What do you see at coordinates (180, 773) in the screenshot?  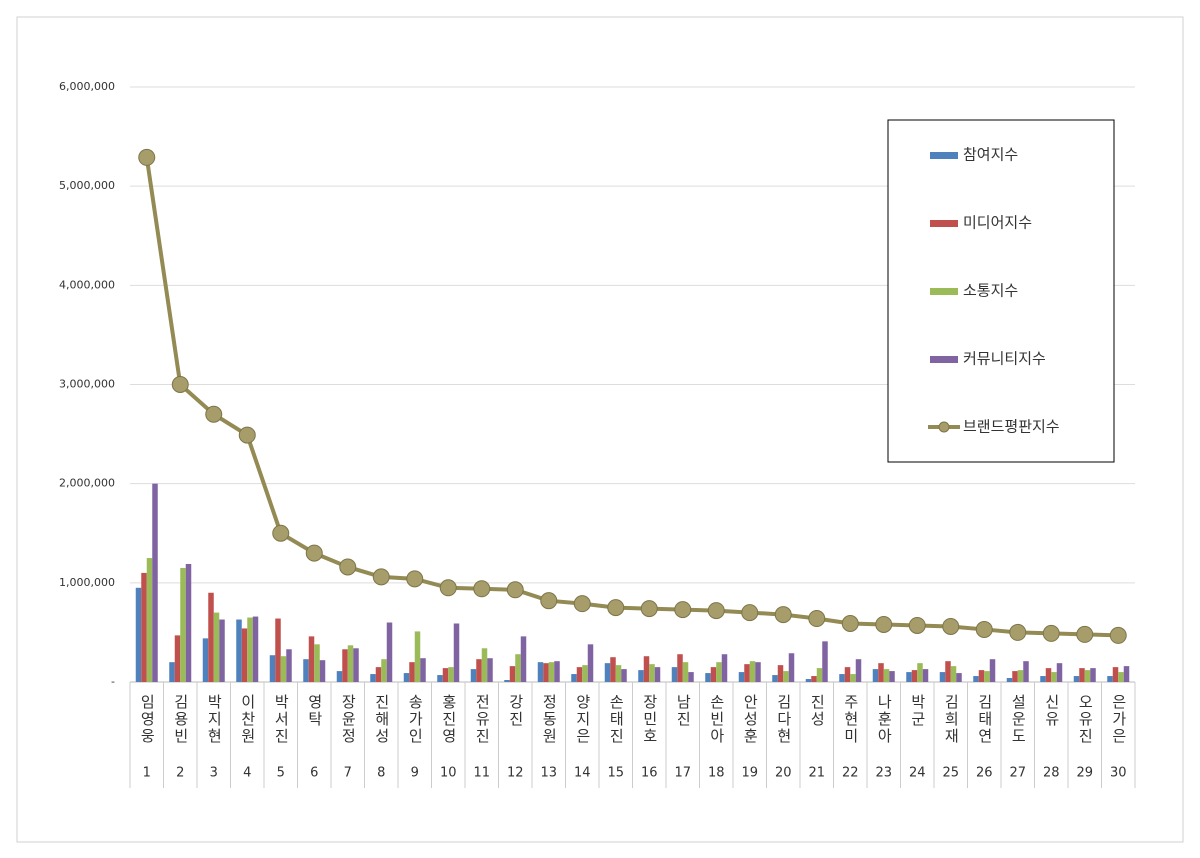 I see `rank-label: 2` at bounding box center [180, 773].